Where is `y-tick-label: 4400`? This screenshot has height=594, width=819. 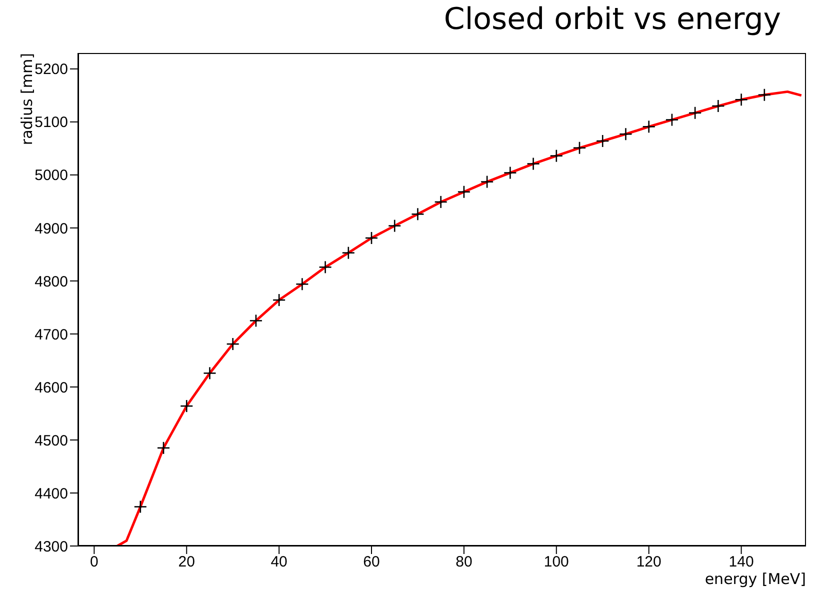
y-tick-label: 4400 is located at coordinates (51, 493).